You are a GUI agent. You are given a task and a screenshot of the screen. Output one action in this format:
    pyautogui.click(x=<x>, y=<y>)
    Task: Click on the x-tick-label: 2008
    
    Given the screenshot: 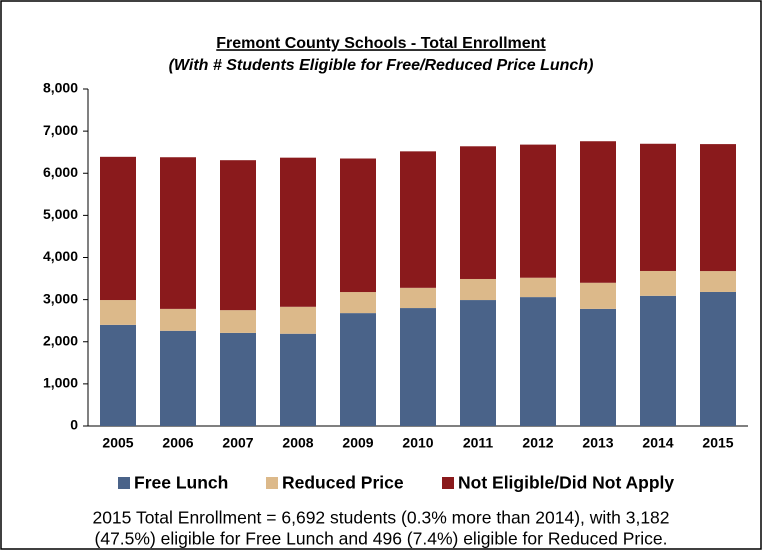 What is the action you would take?
    pyautogui.click(x=297, y=443)
    